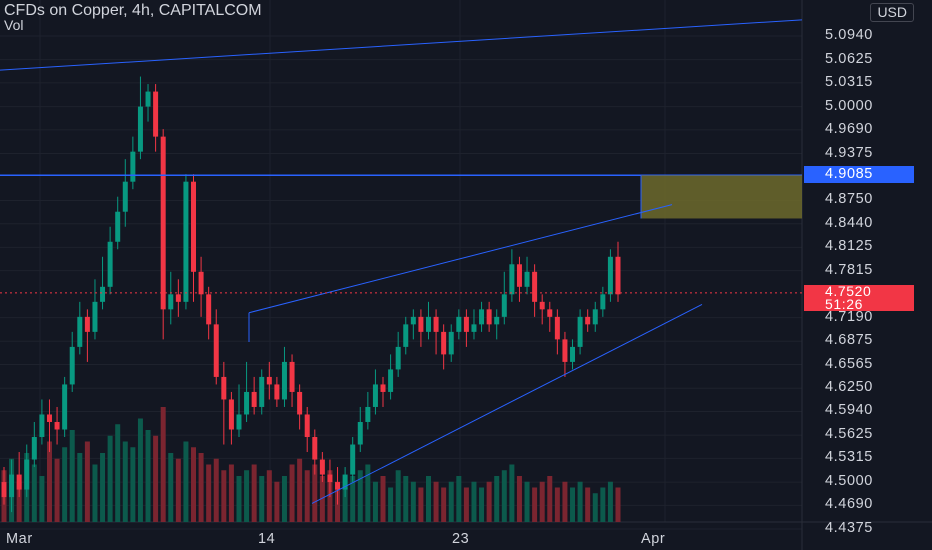 The height and width of the screenshot is (550, 932). I want to click on currency-selector: USD, so click(892, 12).